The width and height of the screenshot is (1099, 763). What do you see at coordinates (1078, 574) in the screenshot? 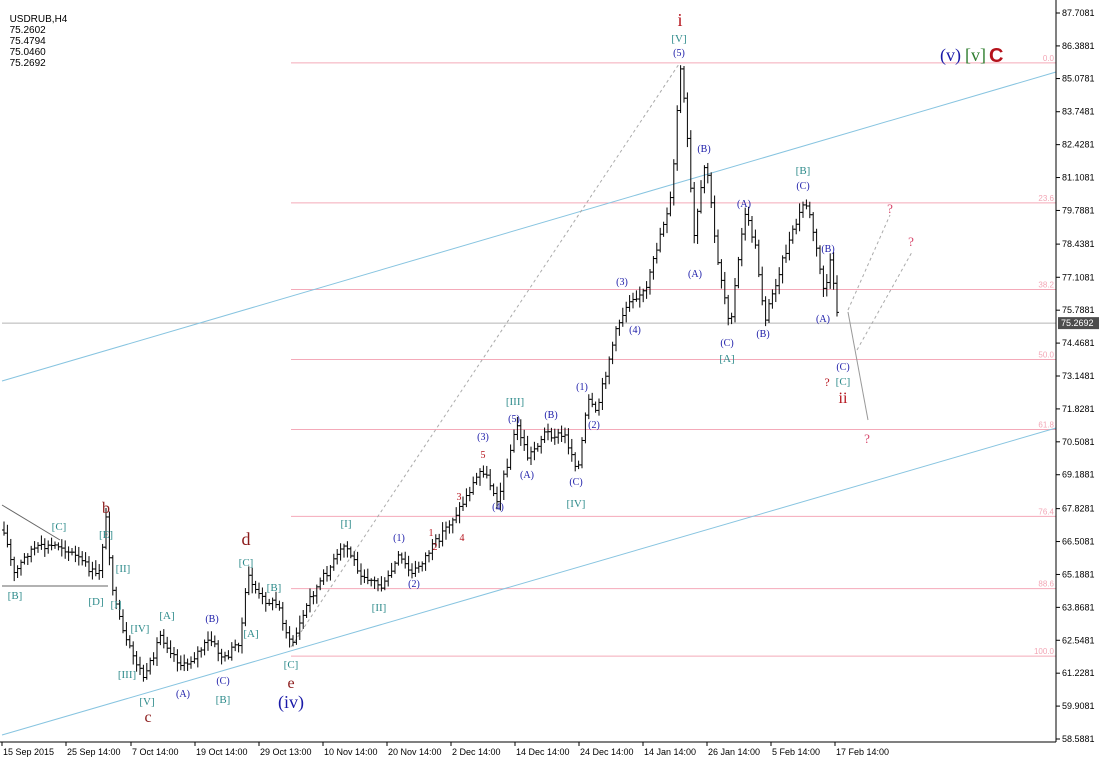
I see `y-tick-label-17: 65.1881` at bounding box center [1078, 574].